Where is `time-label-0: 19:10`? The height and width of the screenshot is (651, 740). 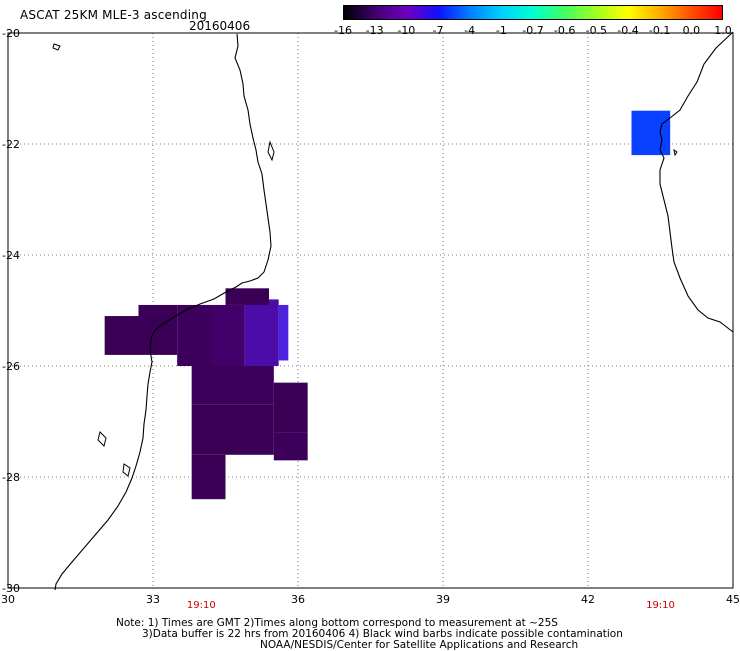
time-label-0: 19:10 is located at coordinates (201, 605).